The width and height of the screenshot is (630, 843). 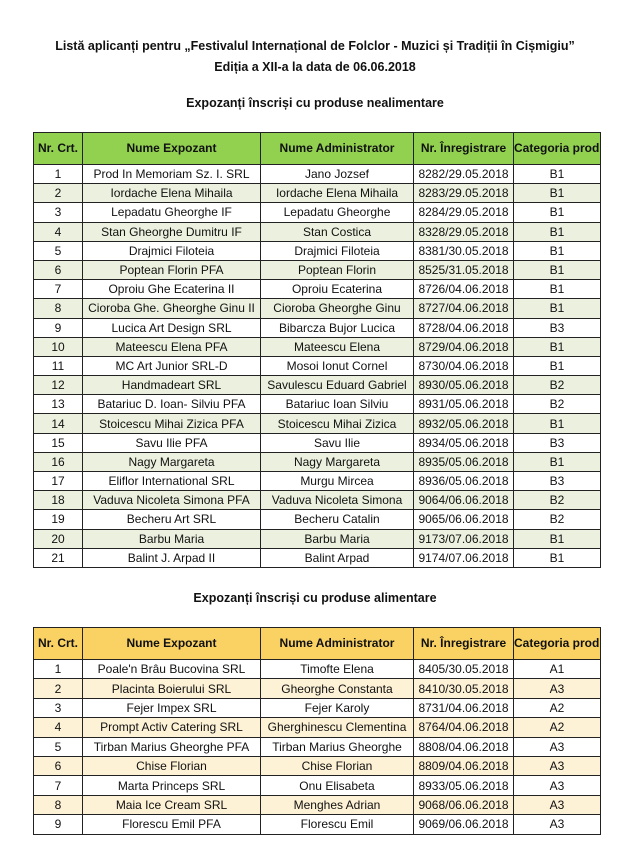 I want to click on cell-nr-inregistrare: 8729/04.06.2018, so click(x=463, y=346).